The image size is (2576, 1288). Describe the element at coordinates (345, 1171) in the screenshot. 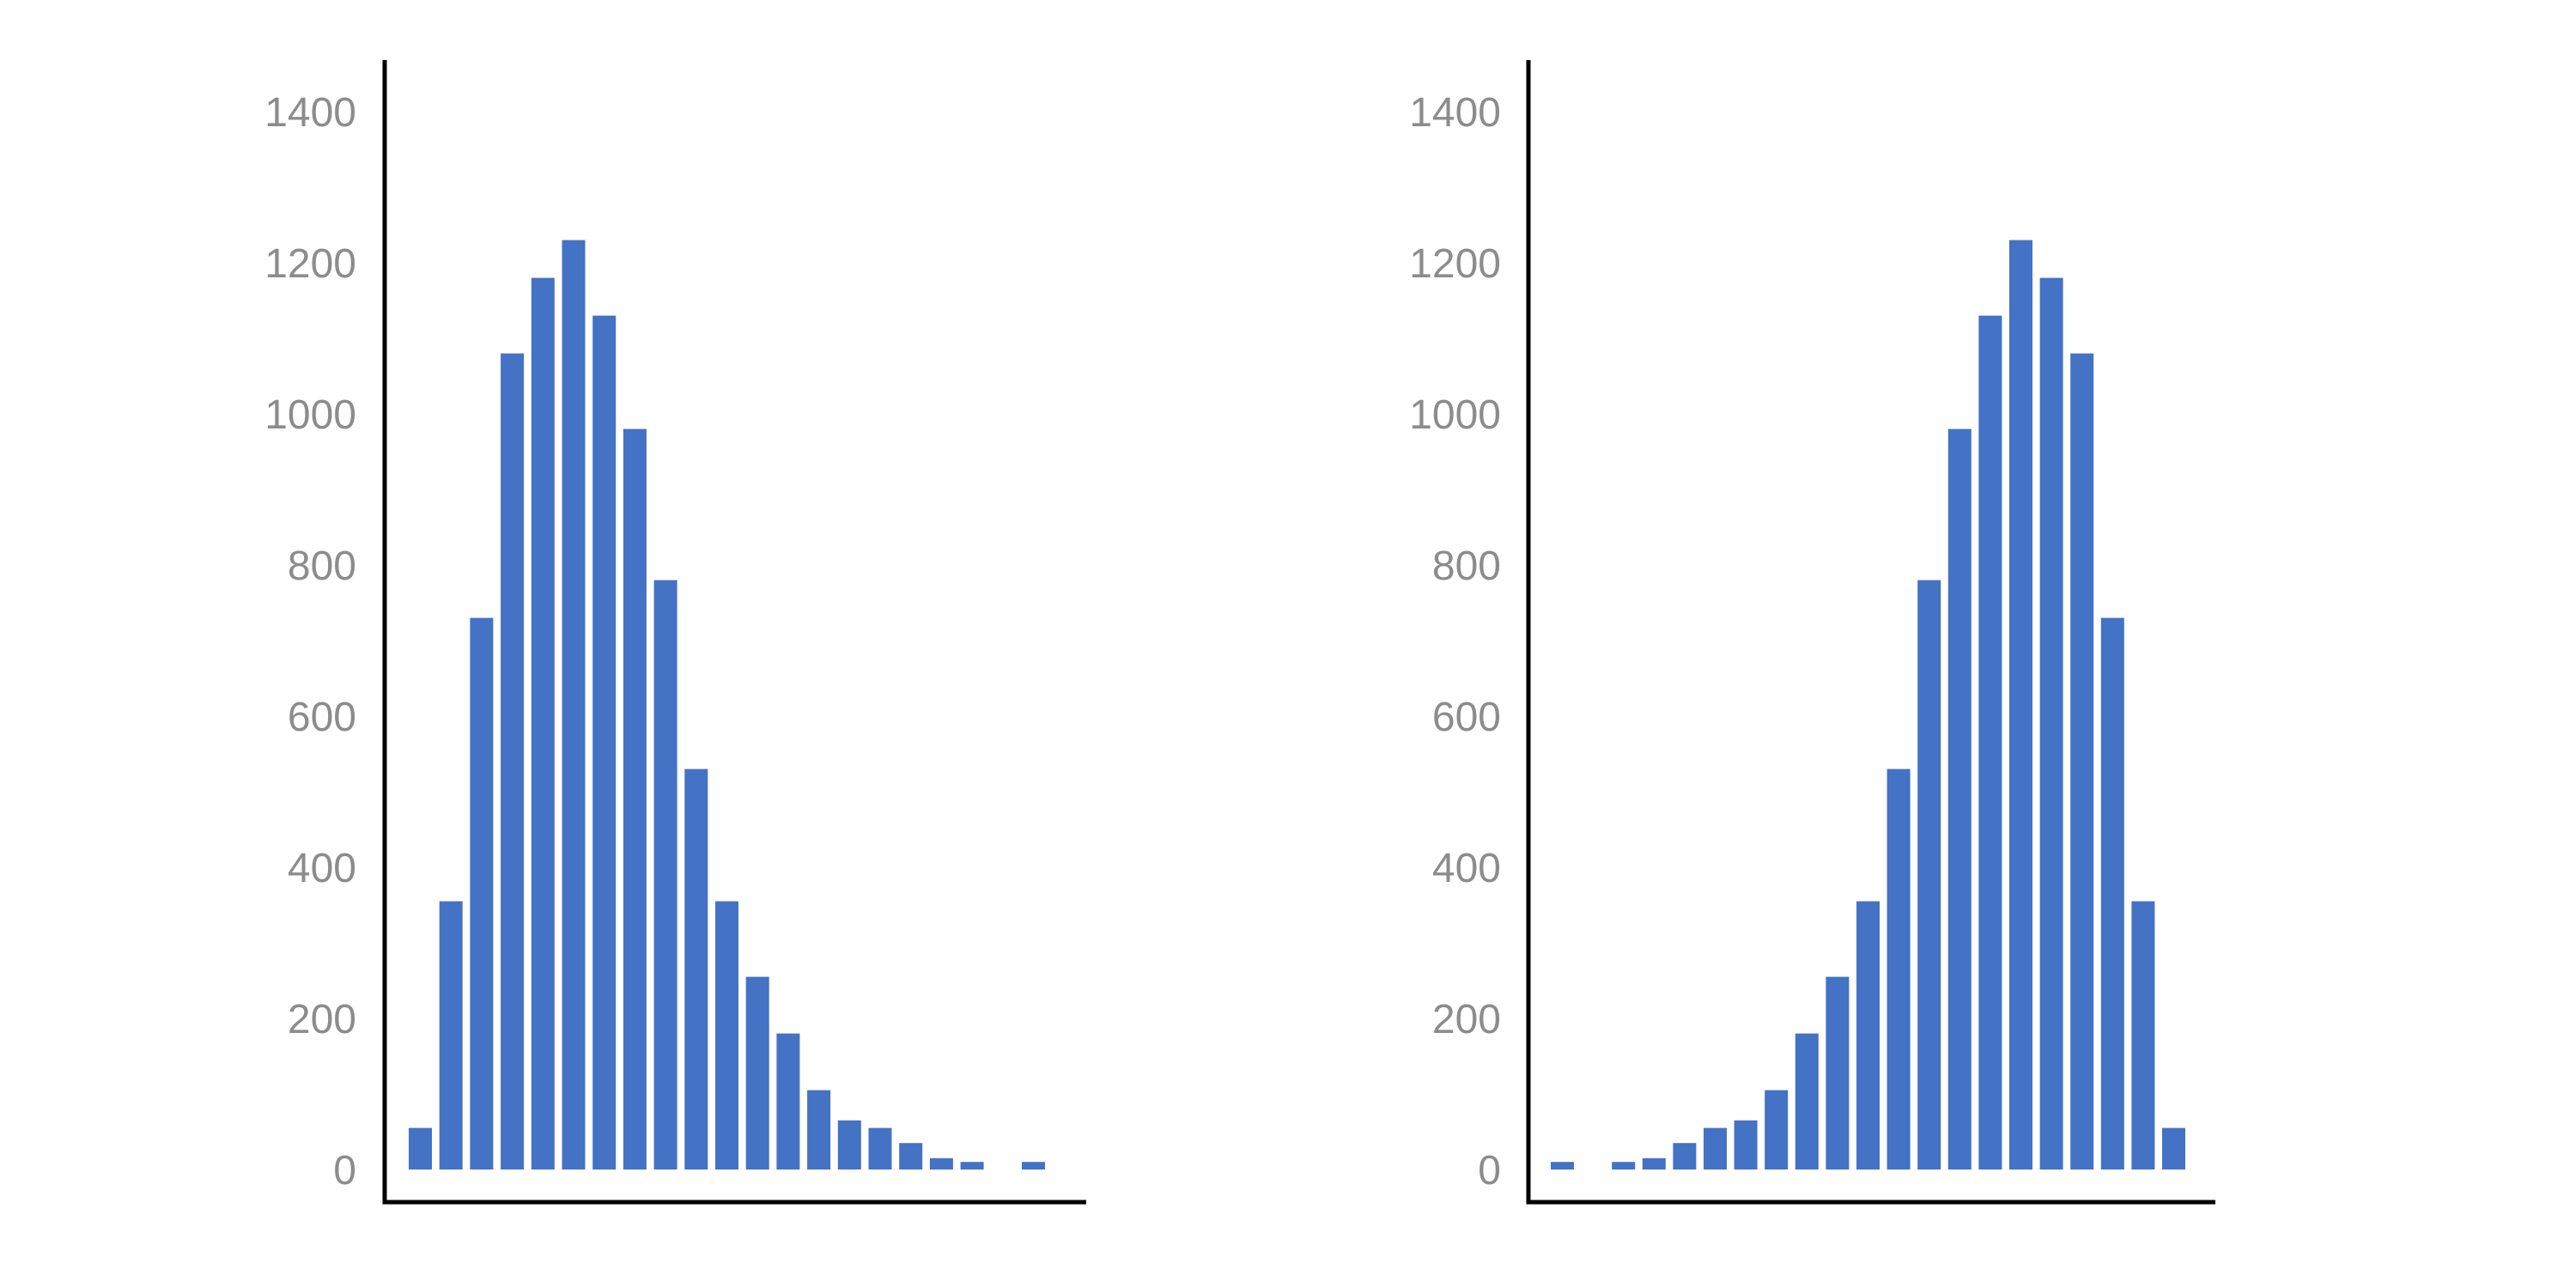

I see `left-y-tick-label-0: 0` at that location.